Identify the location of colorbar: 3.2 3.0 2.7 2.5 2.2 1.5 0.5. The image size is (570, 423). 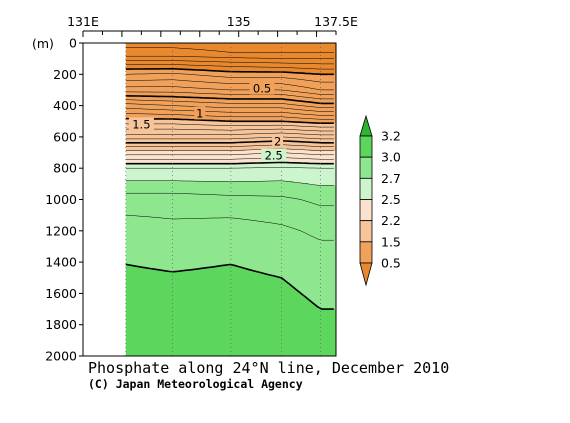
(380, 200).